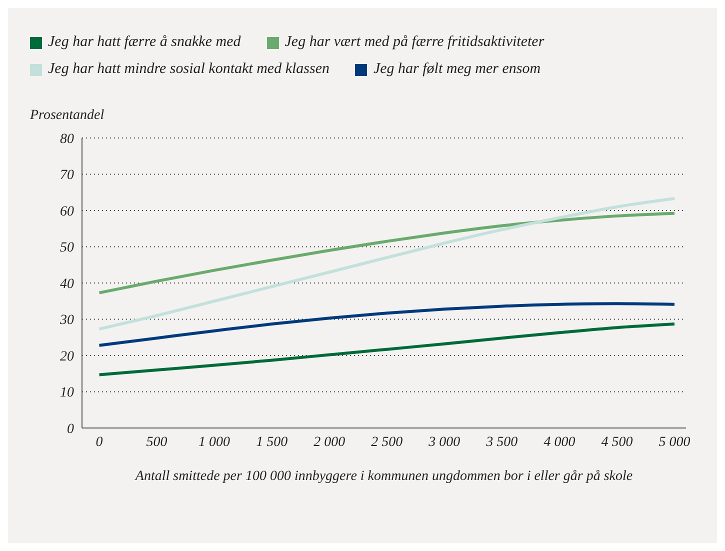  What do you see at coordinates (67, 139) in the screenshot?
I see `y-tick-label: 80` at bounding box center [67, 139].